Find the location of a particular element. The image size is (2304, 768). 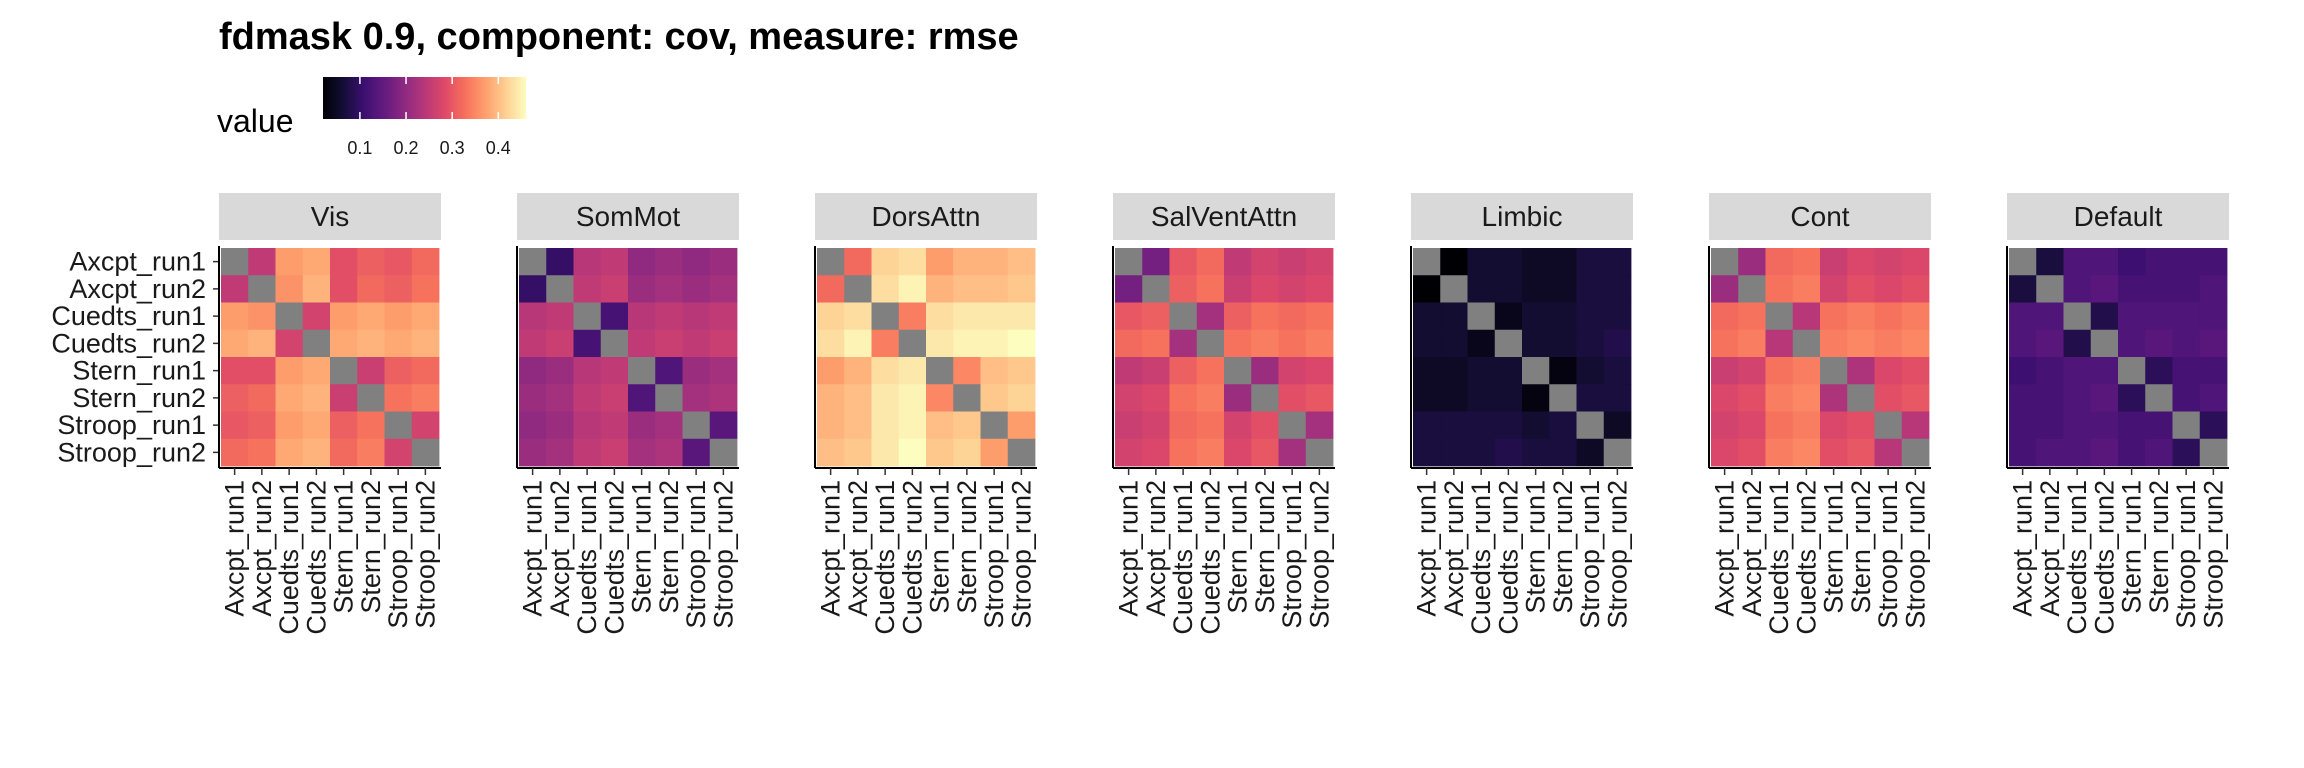

x-tick-label: Stroop_run2 is located at coordinates (1319, 554).